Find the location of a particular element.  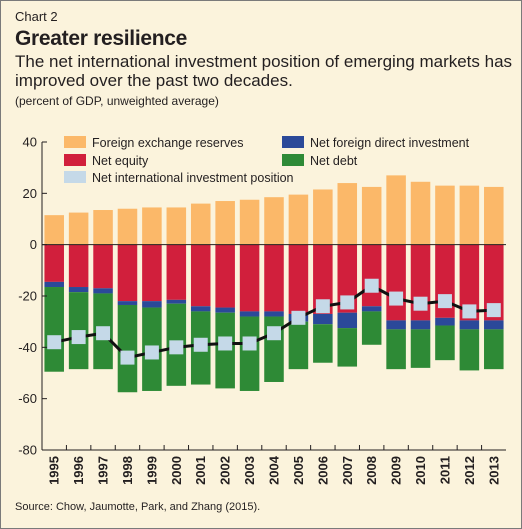

y-tick-label: 40 is located at coordinates (30, 142).